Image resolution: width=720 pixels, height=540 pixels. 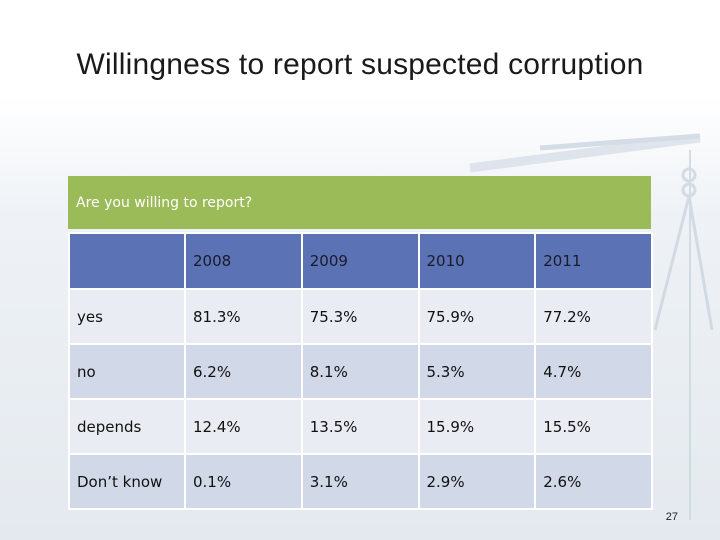 I want to click on header-cell-2011: 2011, so click(x=593, y=261).